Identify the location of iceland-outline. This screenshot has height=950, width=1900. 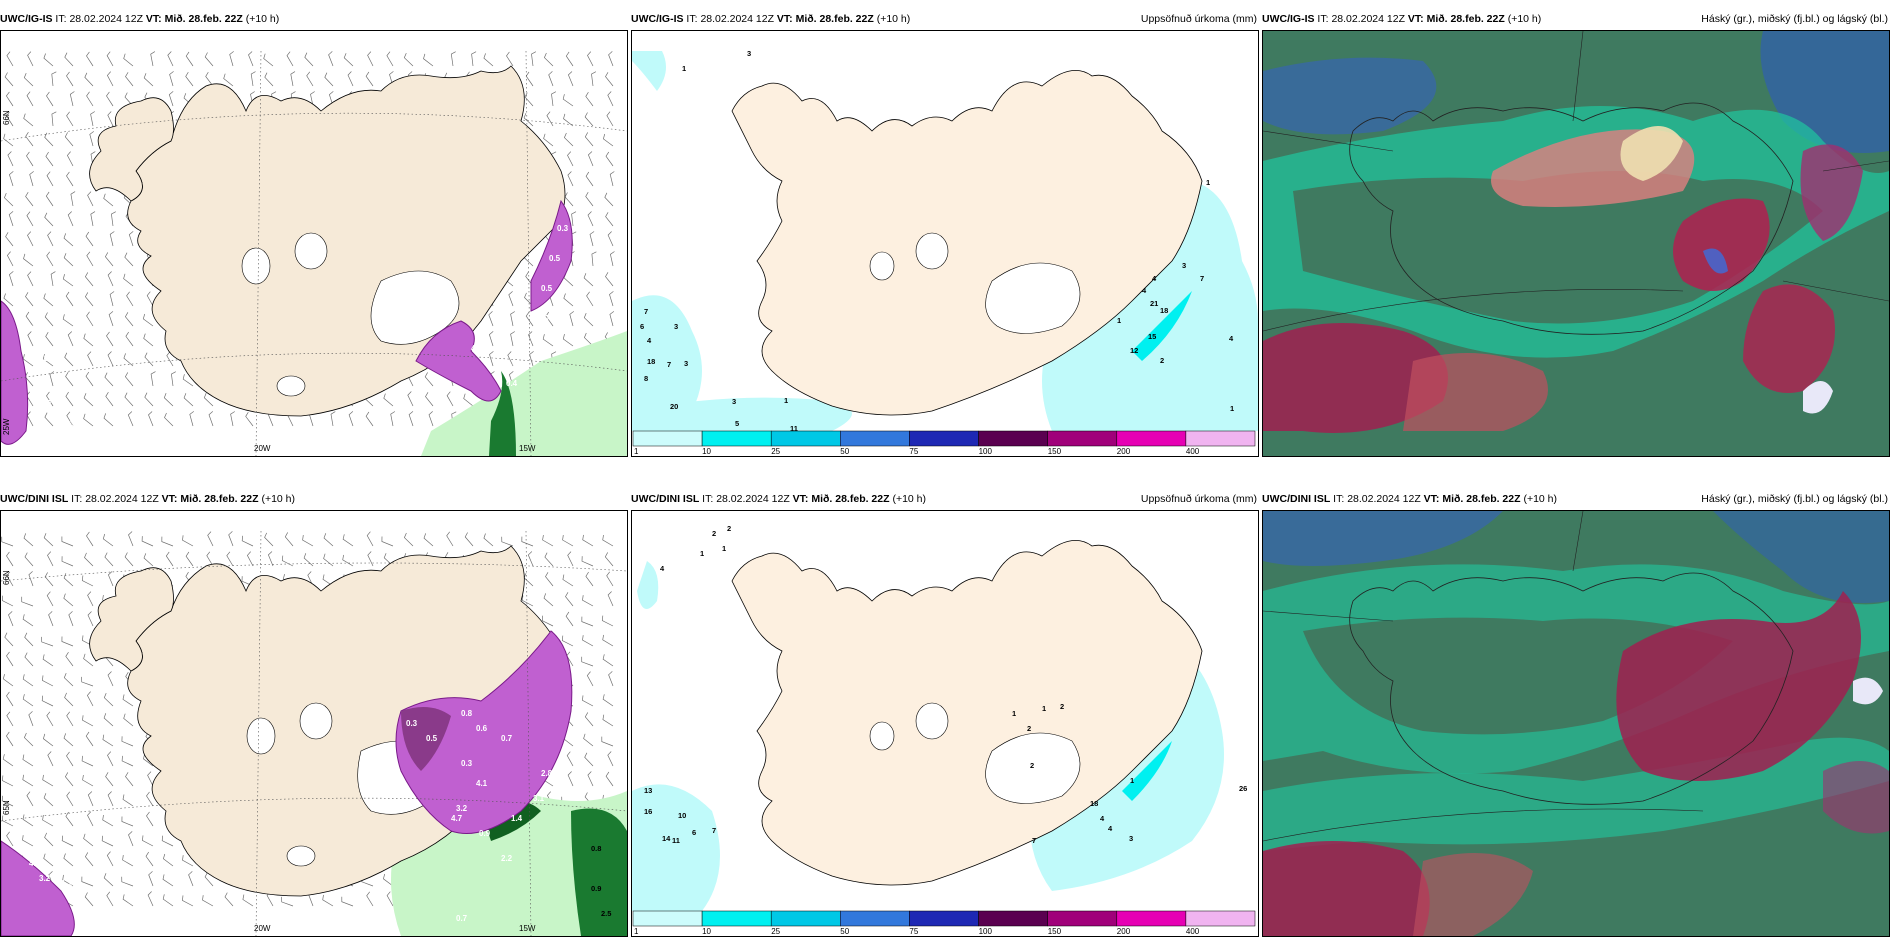
(1571, 688).